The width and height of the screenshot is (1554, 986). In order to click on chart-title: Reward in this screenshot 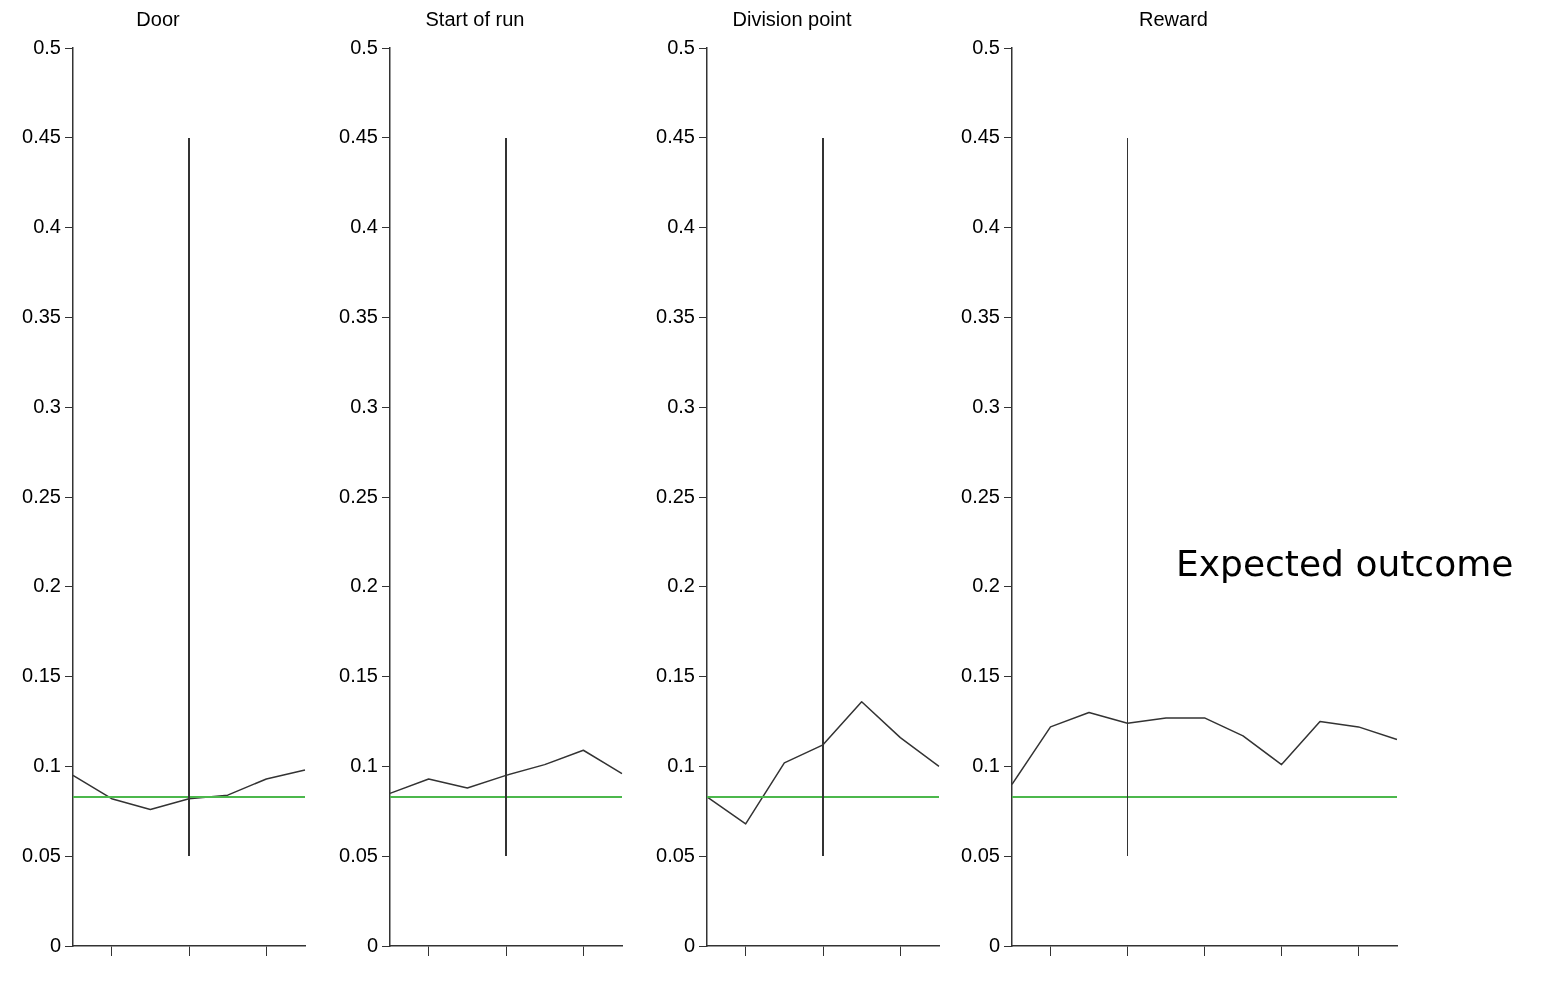, I will do `click(1173, 18)`.